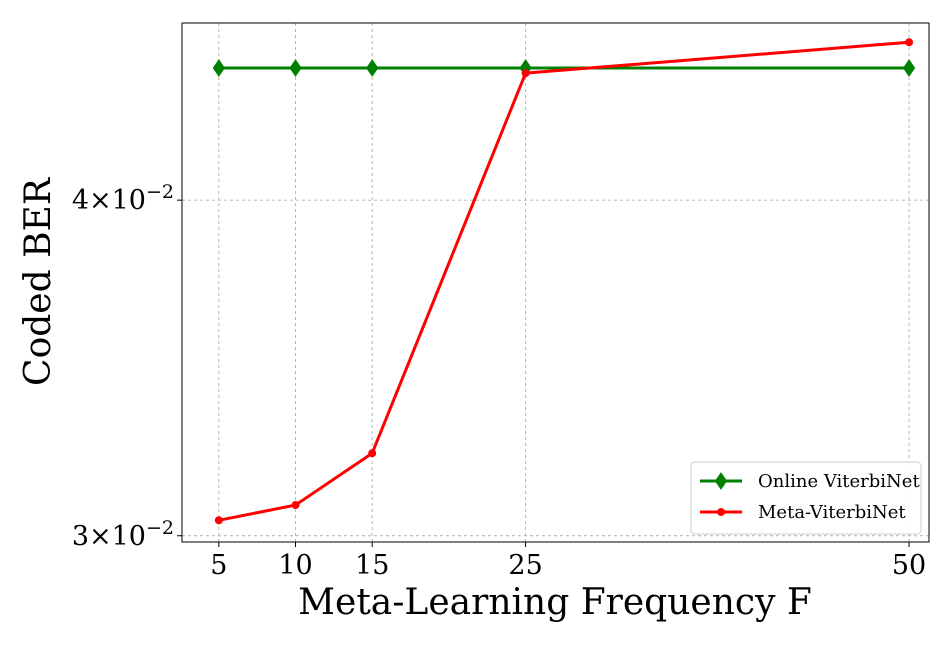  Describe the element at coordinates (555, 602) in the screenshot. I see `x-axis-title: Meta-Learning Frequency F` at that location.